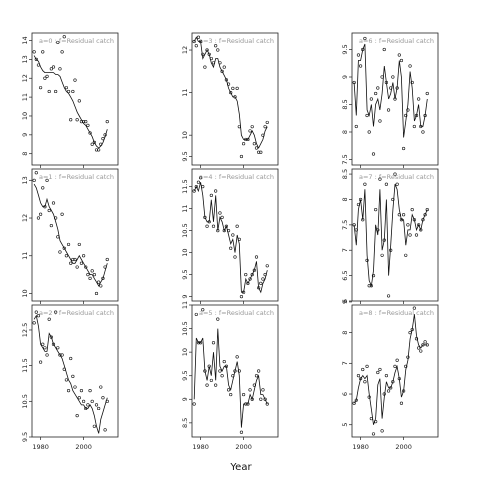 Image resolution: width=480 pixels, height=480 pixels. Describe the element at coordinates (360, 447) in the screenshot. I see `x-tick-label: 1980` at that location.